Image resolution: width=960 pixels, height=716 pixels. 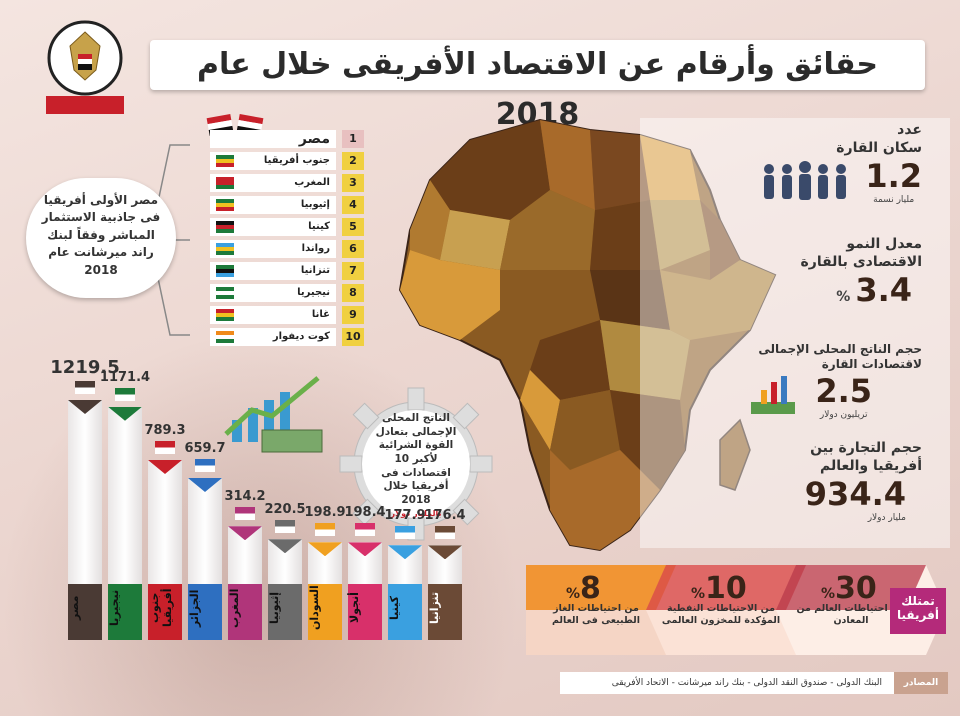 I want to click on growth-money-icon, so click(x=273, y=414).